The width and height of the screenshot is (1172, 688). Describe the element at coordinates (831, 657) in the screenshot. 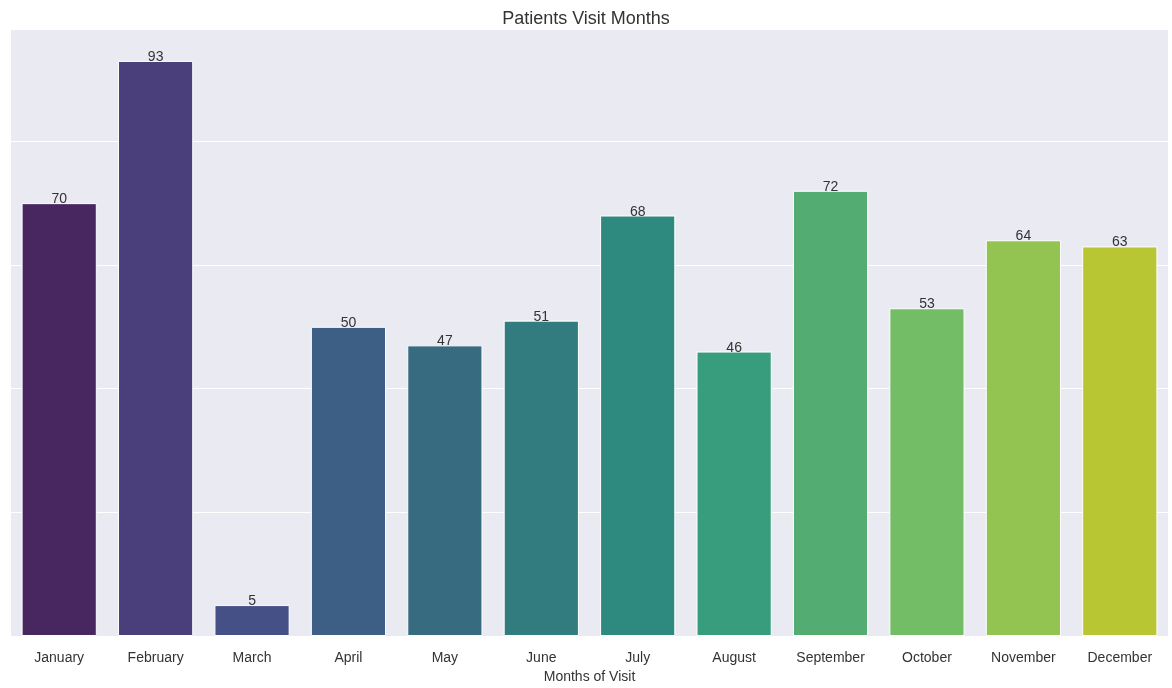

I see `x-tick-label: September` at that location.